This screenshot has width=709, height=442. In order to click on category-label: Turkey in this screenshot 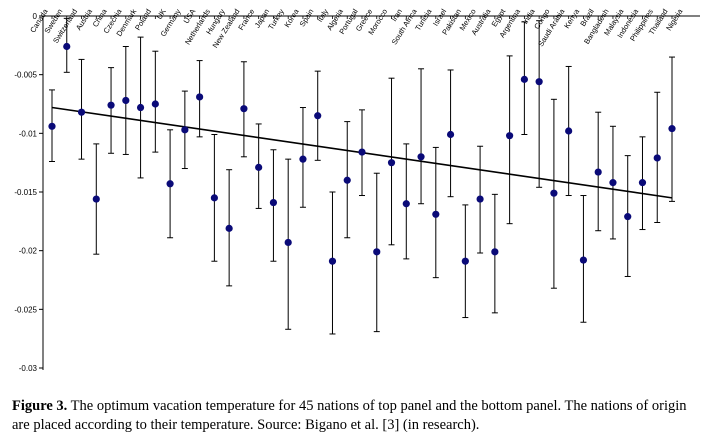, I will do `click(276, 19)`.